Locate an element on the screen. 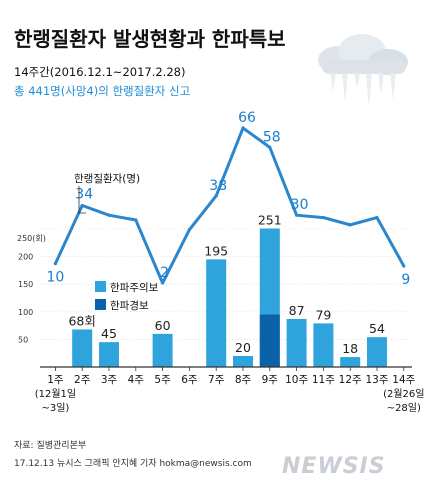 The width and height of the screenshot is (430, 492). x-tick-label: 10주 is located at coordinates (296, 380).